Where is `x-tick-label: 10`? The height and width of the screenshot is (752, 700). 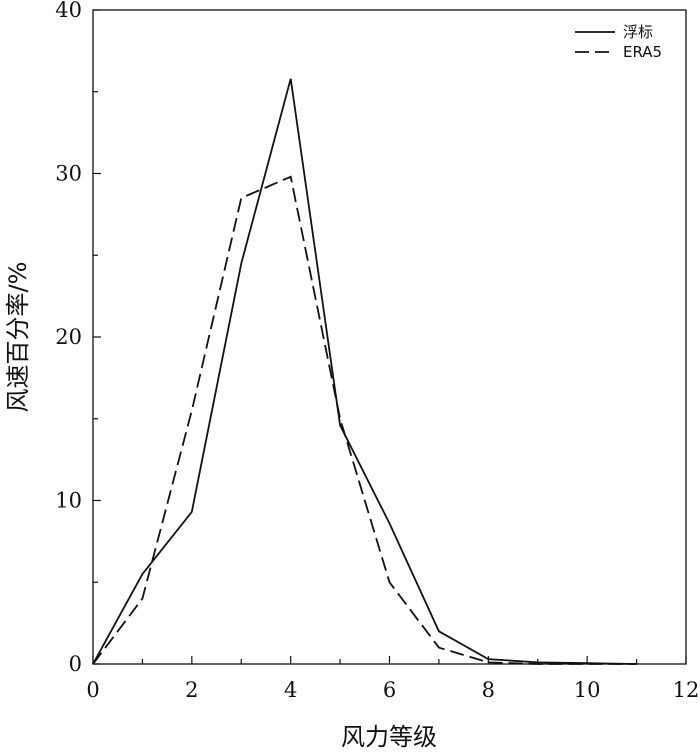 x-tick-label: 10 is located at coordinates (587, 690).